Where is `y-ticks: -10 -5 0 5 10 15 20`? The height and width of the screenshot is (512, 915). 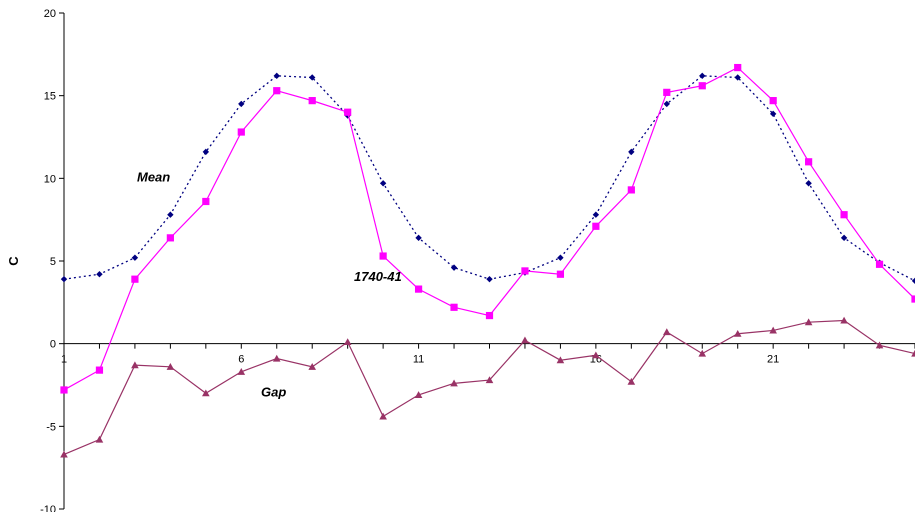
y-ticks: -10 -5 0 5 10 15 20 is located at coordinates (52, 260).